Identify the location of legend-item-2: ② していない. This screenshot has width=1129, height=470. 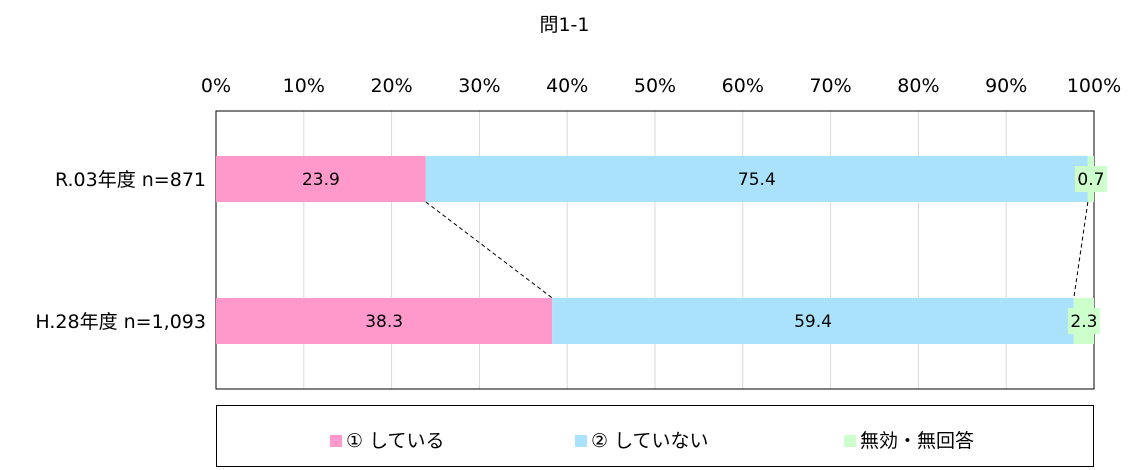
(642, 439).